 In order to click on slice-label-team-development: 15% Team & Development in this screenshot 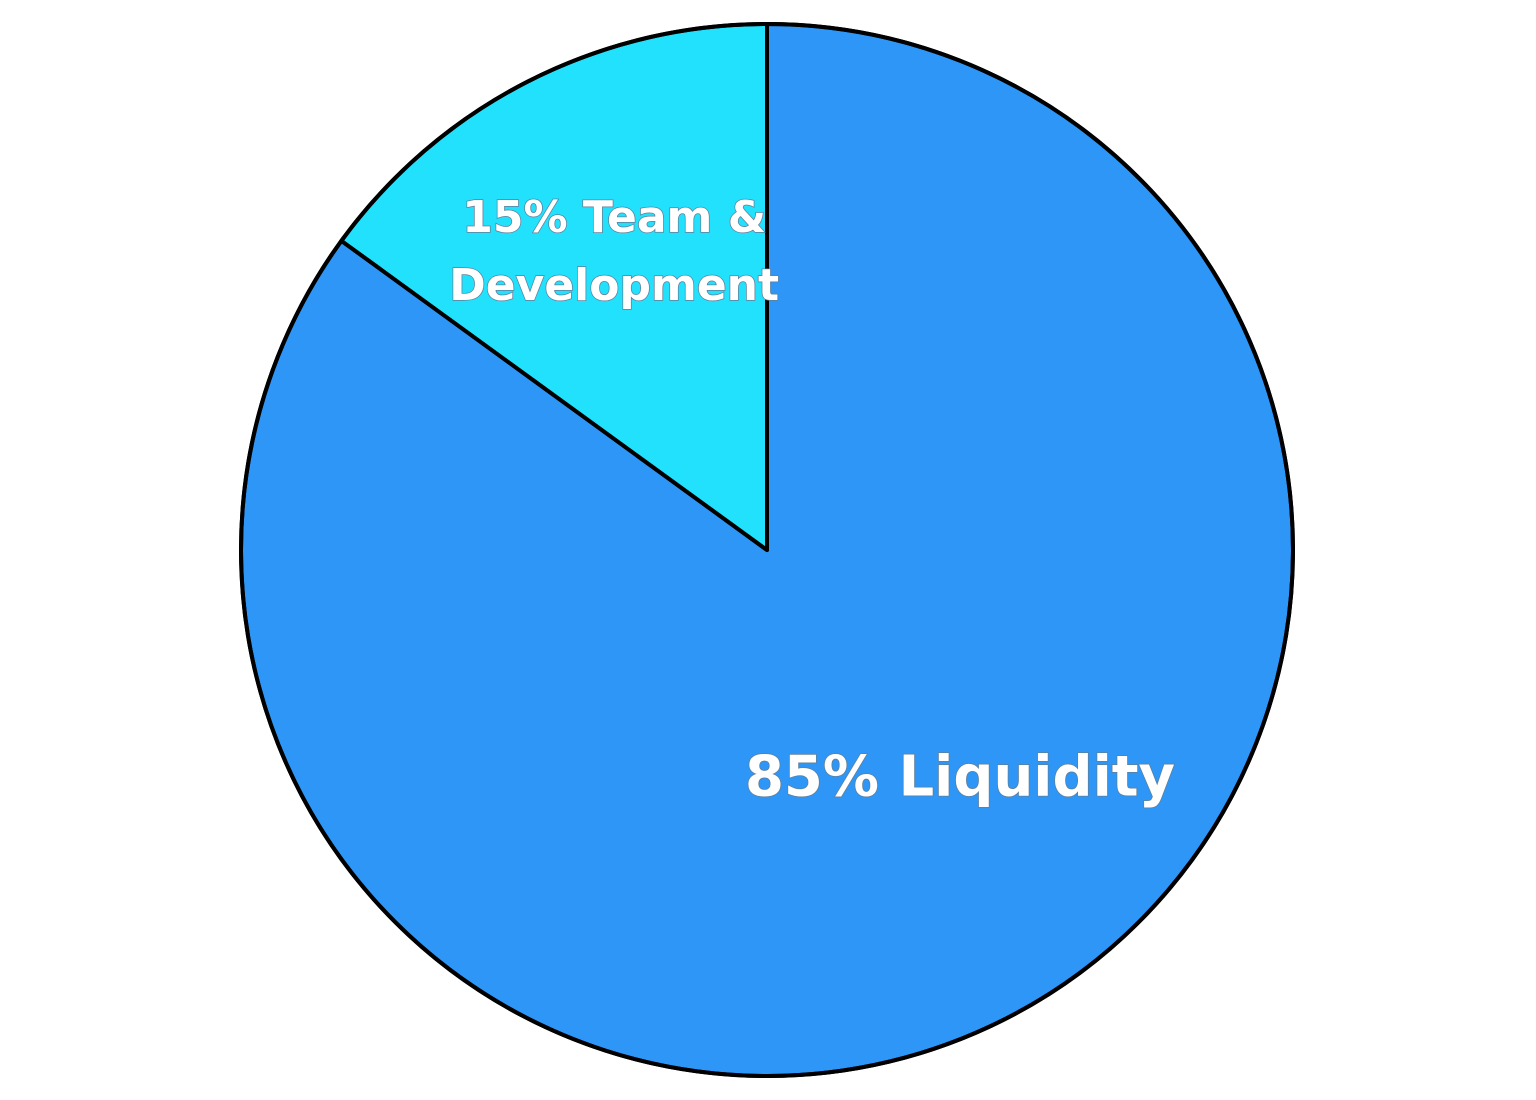, I will do `click(614, 251)`.